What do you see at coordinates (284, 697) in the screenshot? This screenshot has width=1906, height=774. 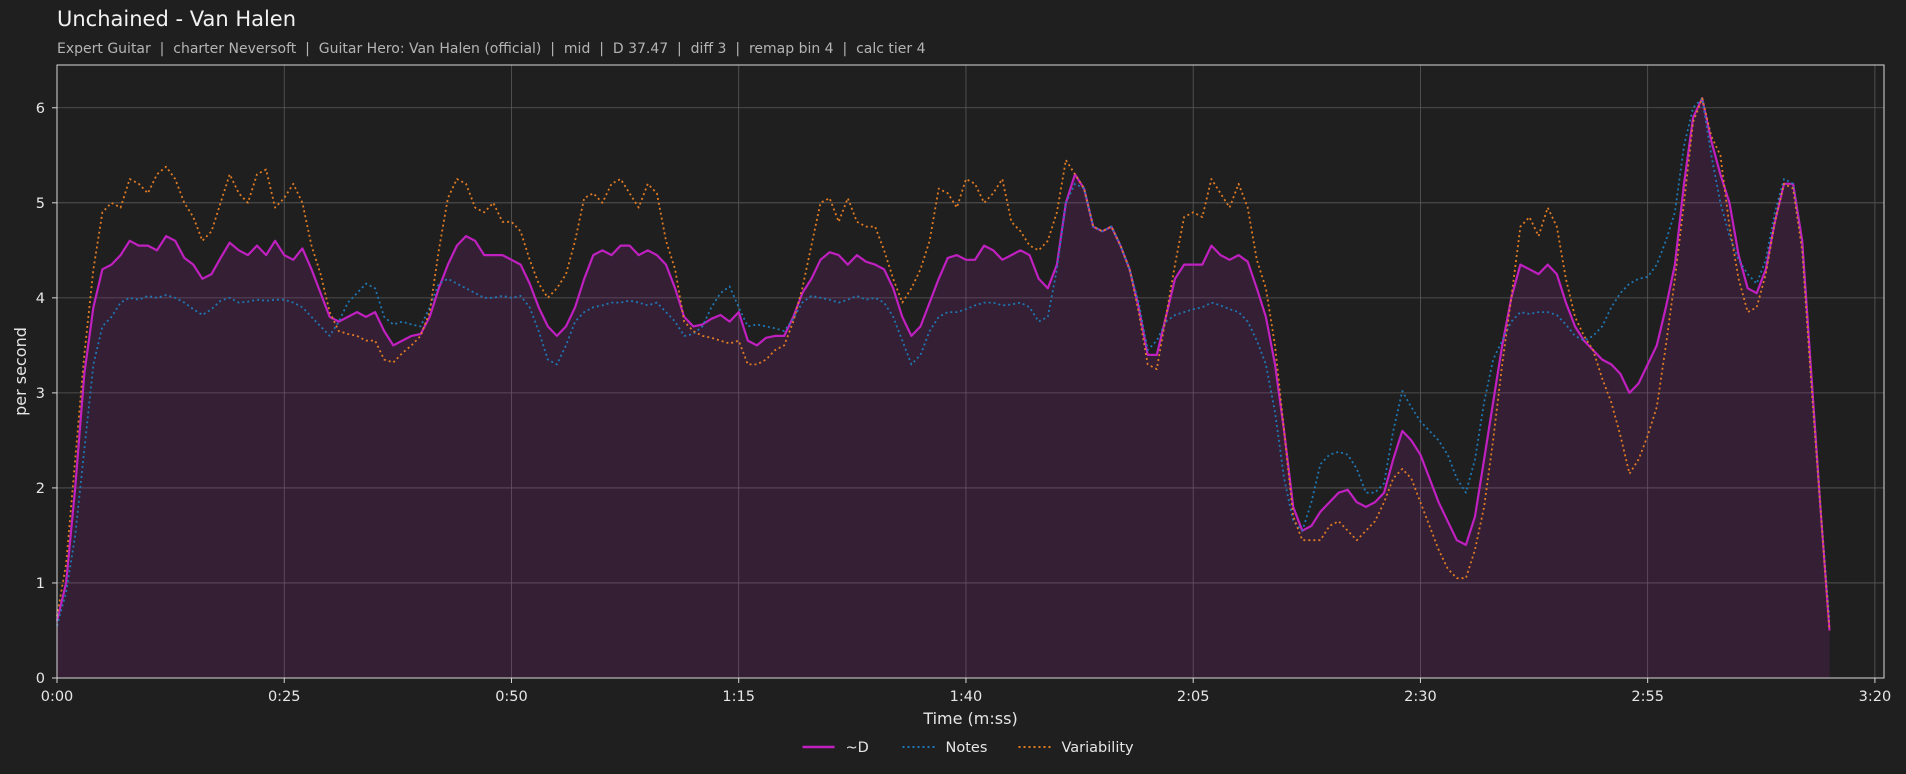 I see `x-tick-label: 0:25` at bounding box center [284, 697].